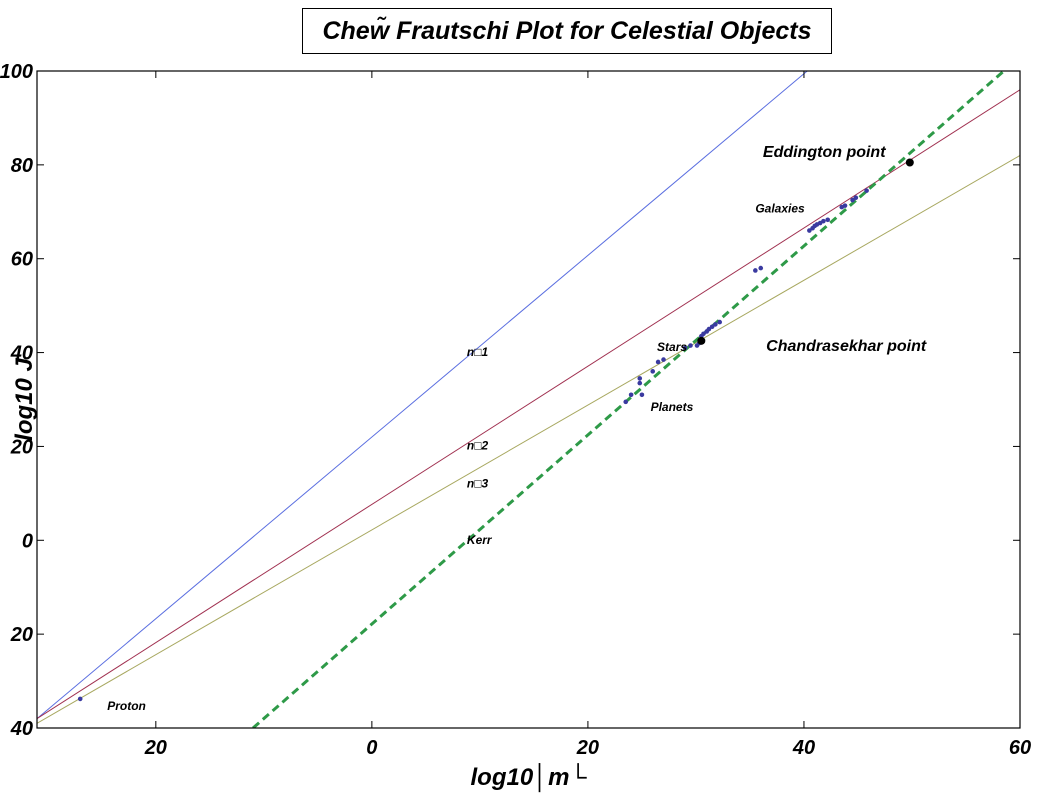  Describe the element at coordinates (16, 72) in the screenshot. I see `y-tick-label: 100` at that location.